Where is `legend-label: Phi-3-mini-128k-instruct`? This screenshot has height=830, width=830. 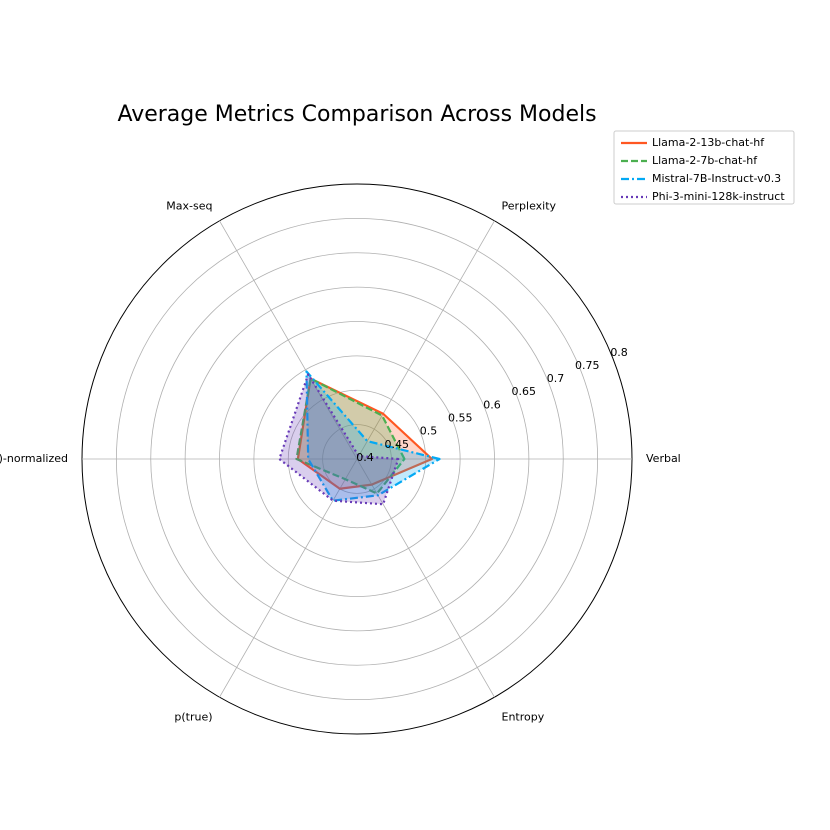 legend-label: Phi-3-mini-128k-instruct is located at coordinates (718, 196).